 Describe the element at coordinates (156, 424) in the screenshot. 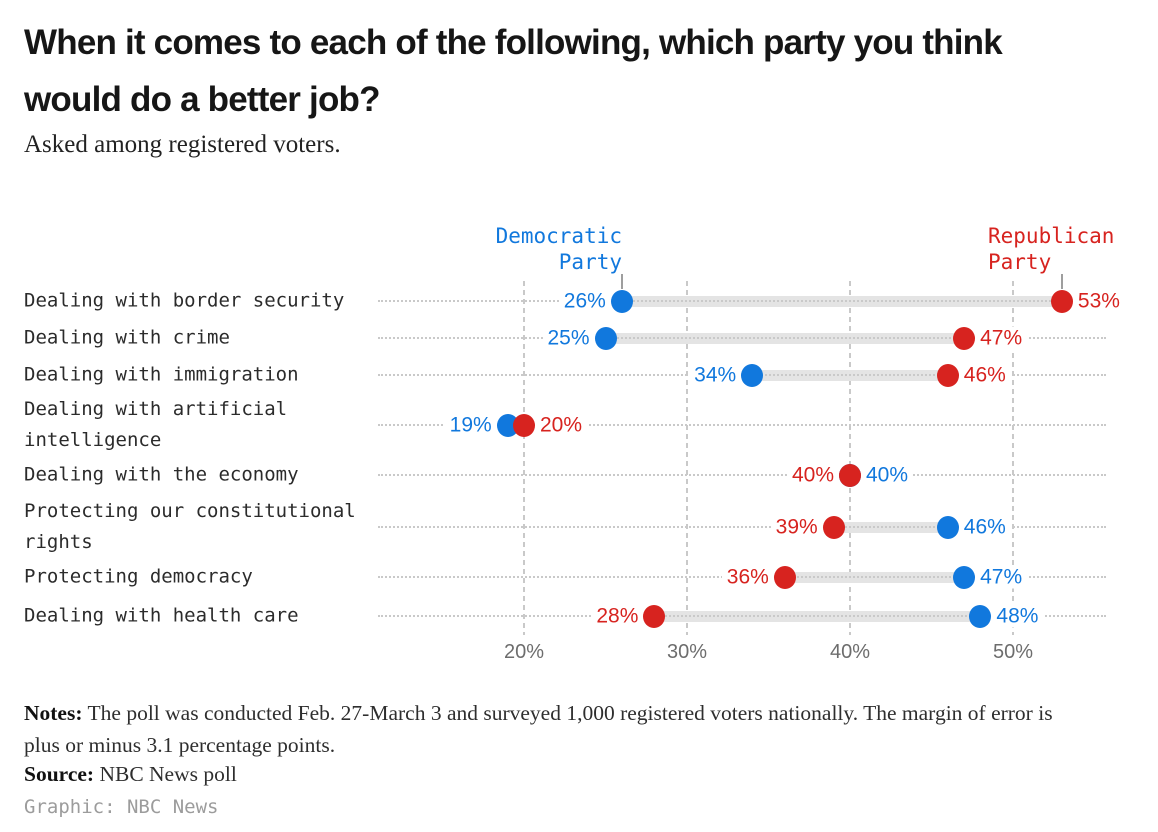

I see `row-label: Dealing with artificial intelligence` at that location.